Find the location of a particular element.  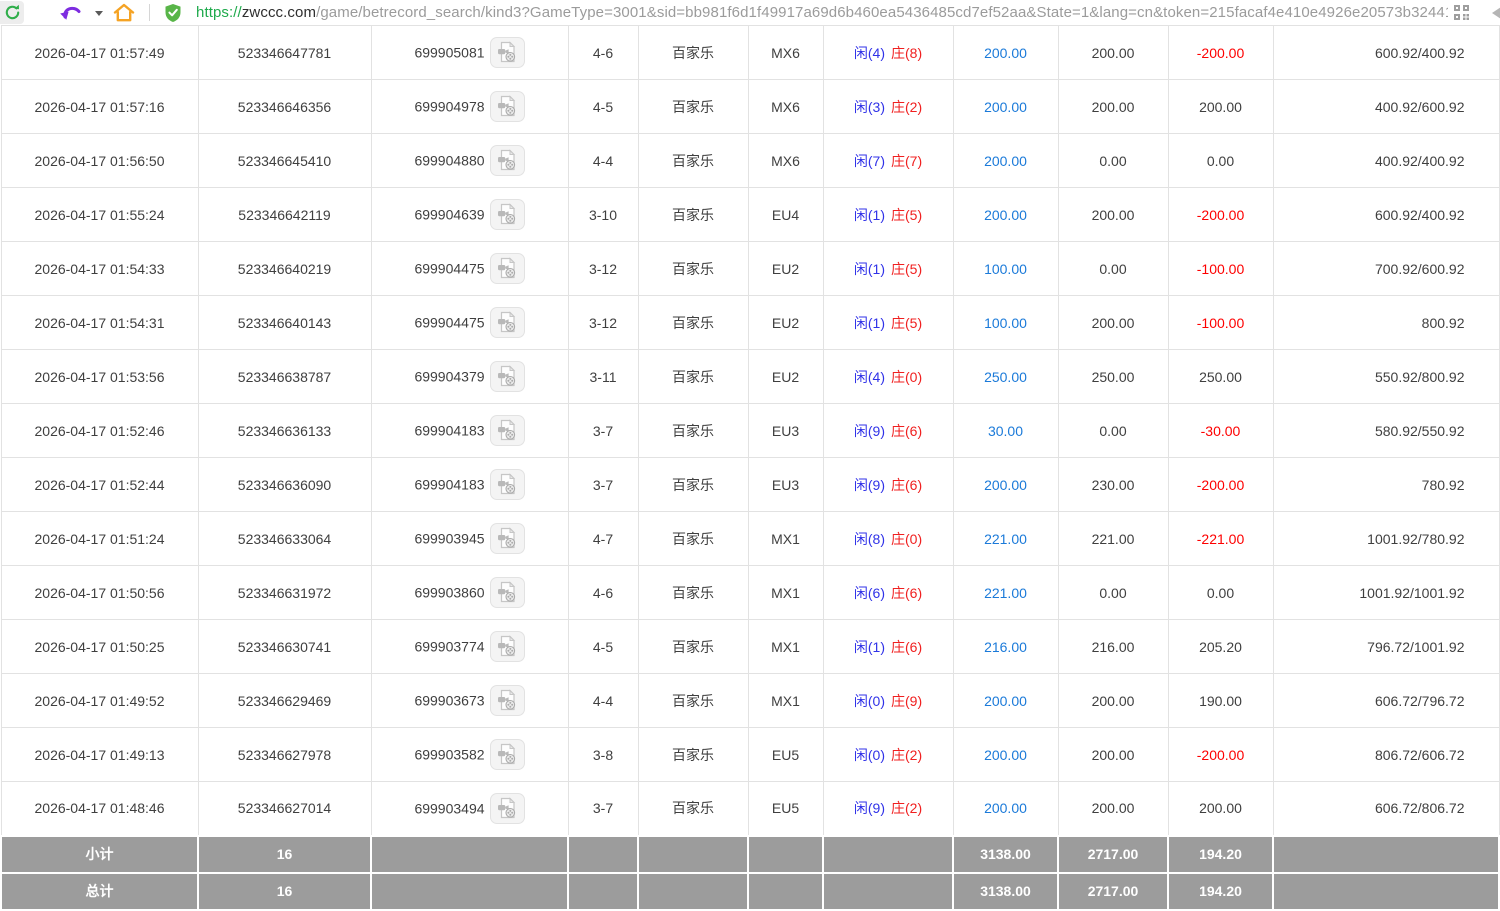

game-result: 闲(1) 庄(6) is located at coordinates (888, 646).